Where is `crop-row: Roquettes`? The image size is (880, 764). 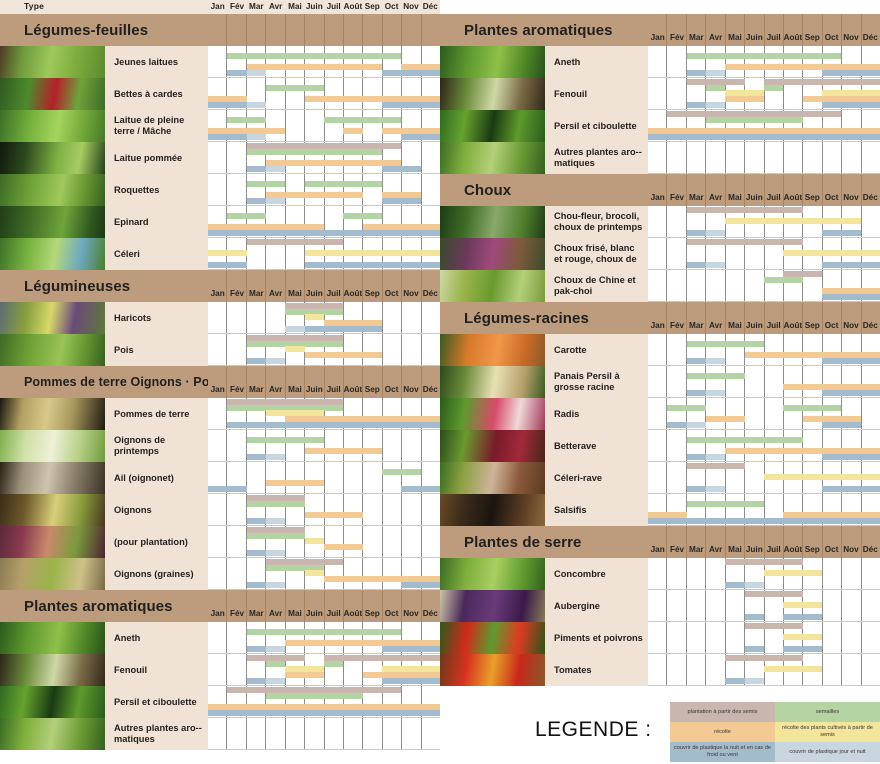 crop-row: Roquettes is located at coordinates (220, 190).